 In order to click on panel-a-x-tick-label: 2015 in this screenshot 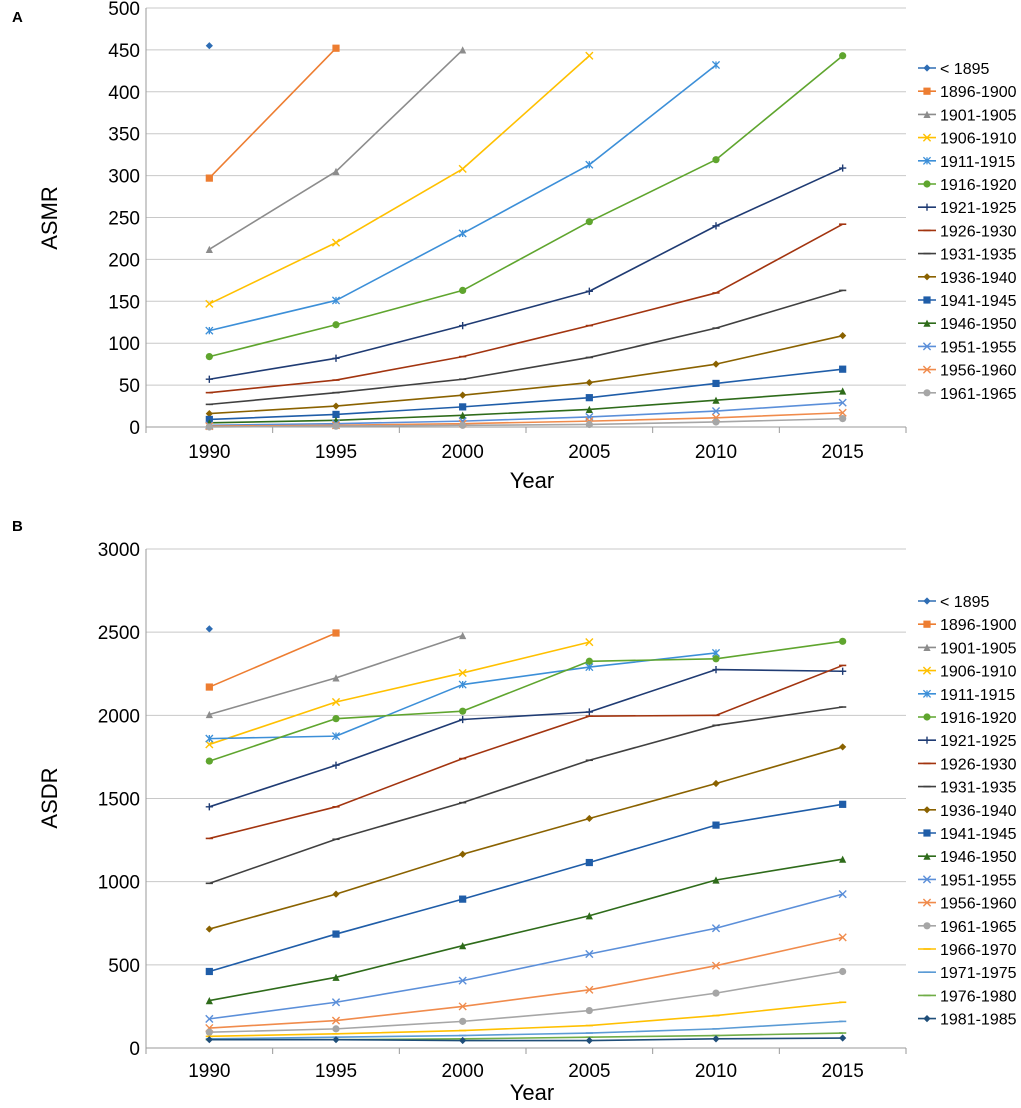, I will do `click(843, 452)`.